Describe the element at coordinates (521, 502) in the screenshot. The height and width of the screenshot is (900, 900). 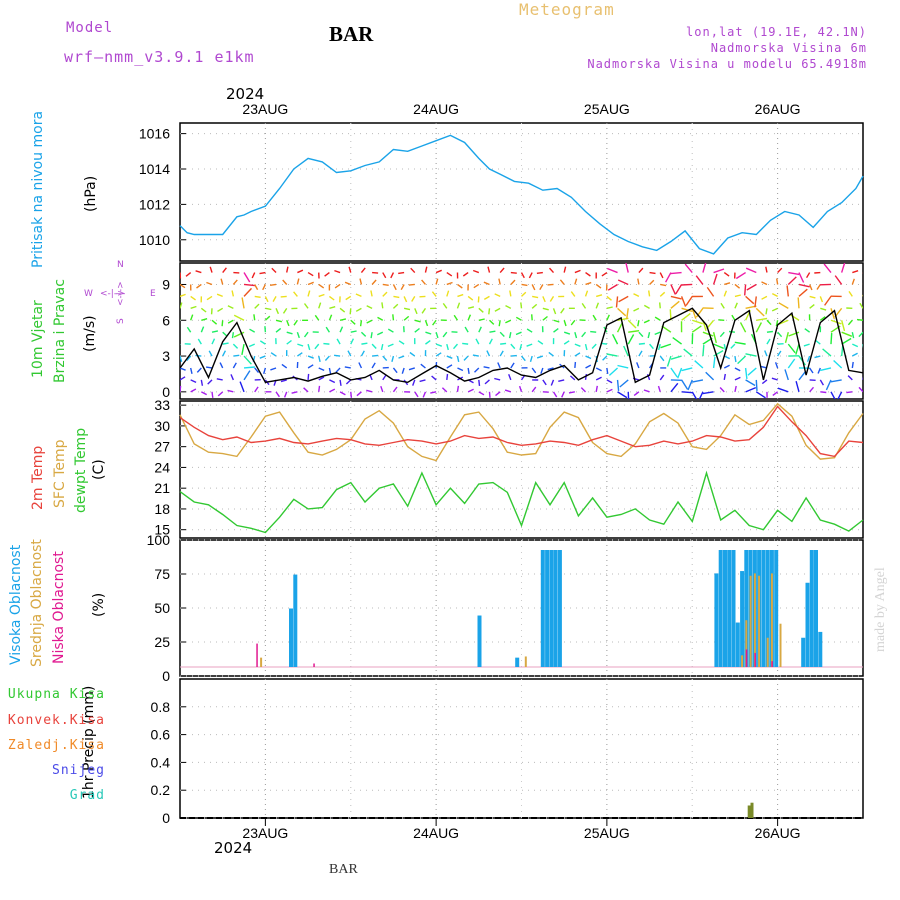
I see `dewpoint-line` at that location.